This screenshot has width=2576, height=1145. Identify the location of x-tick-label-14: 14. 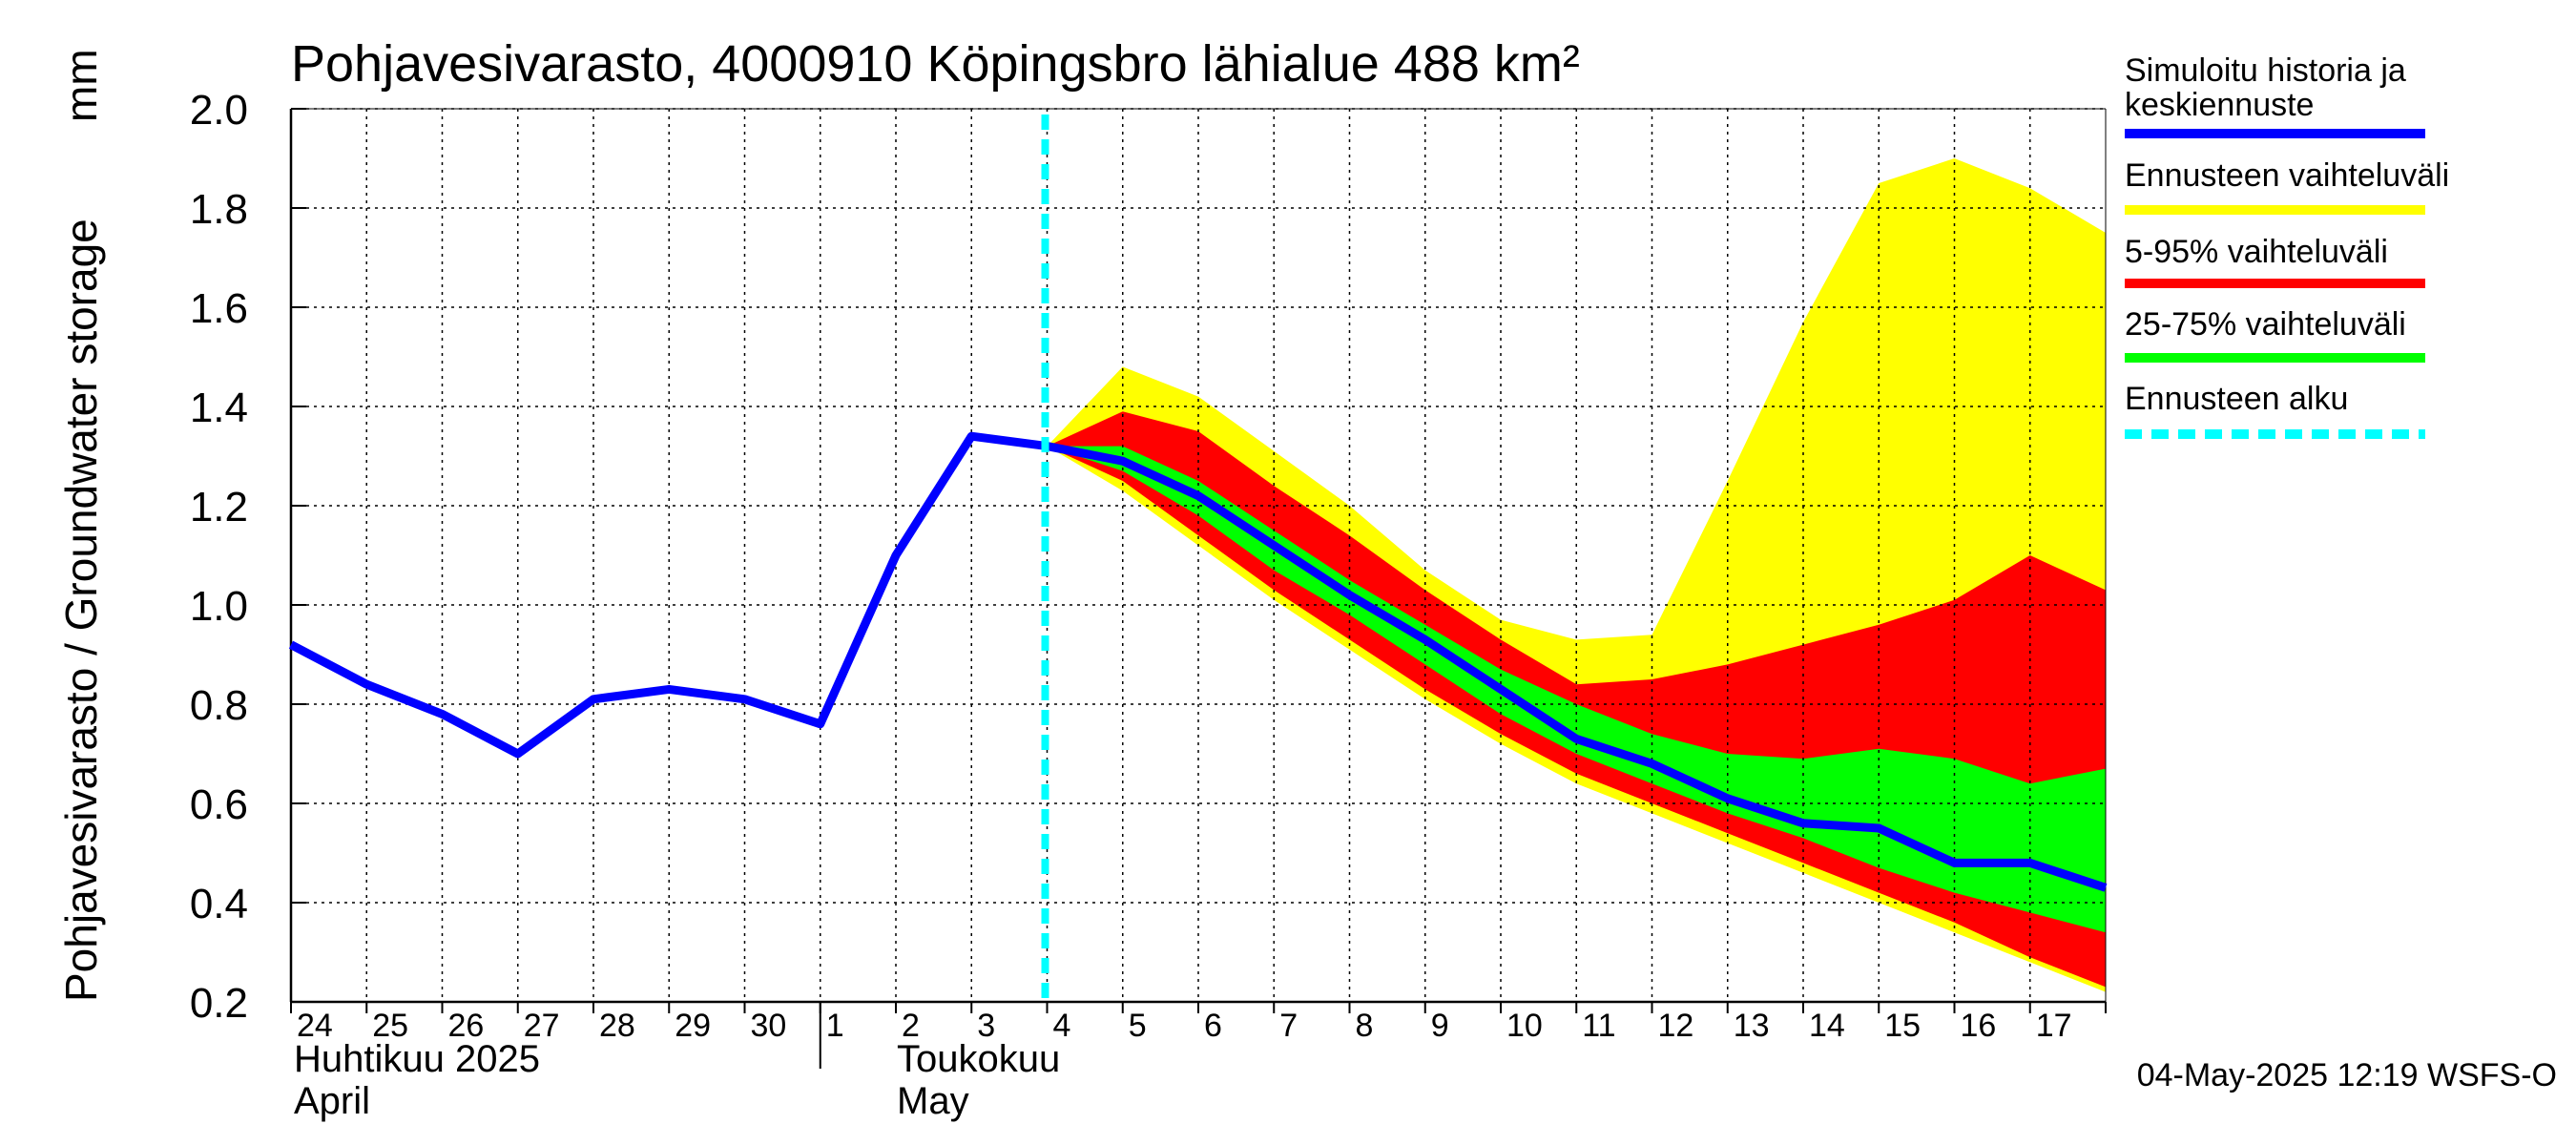
(1827, 1026).